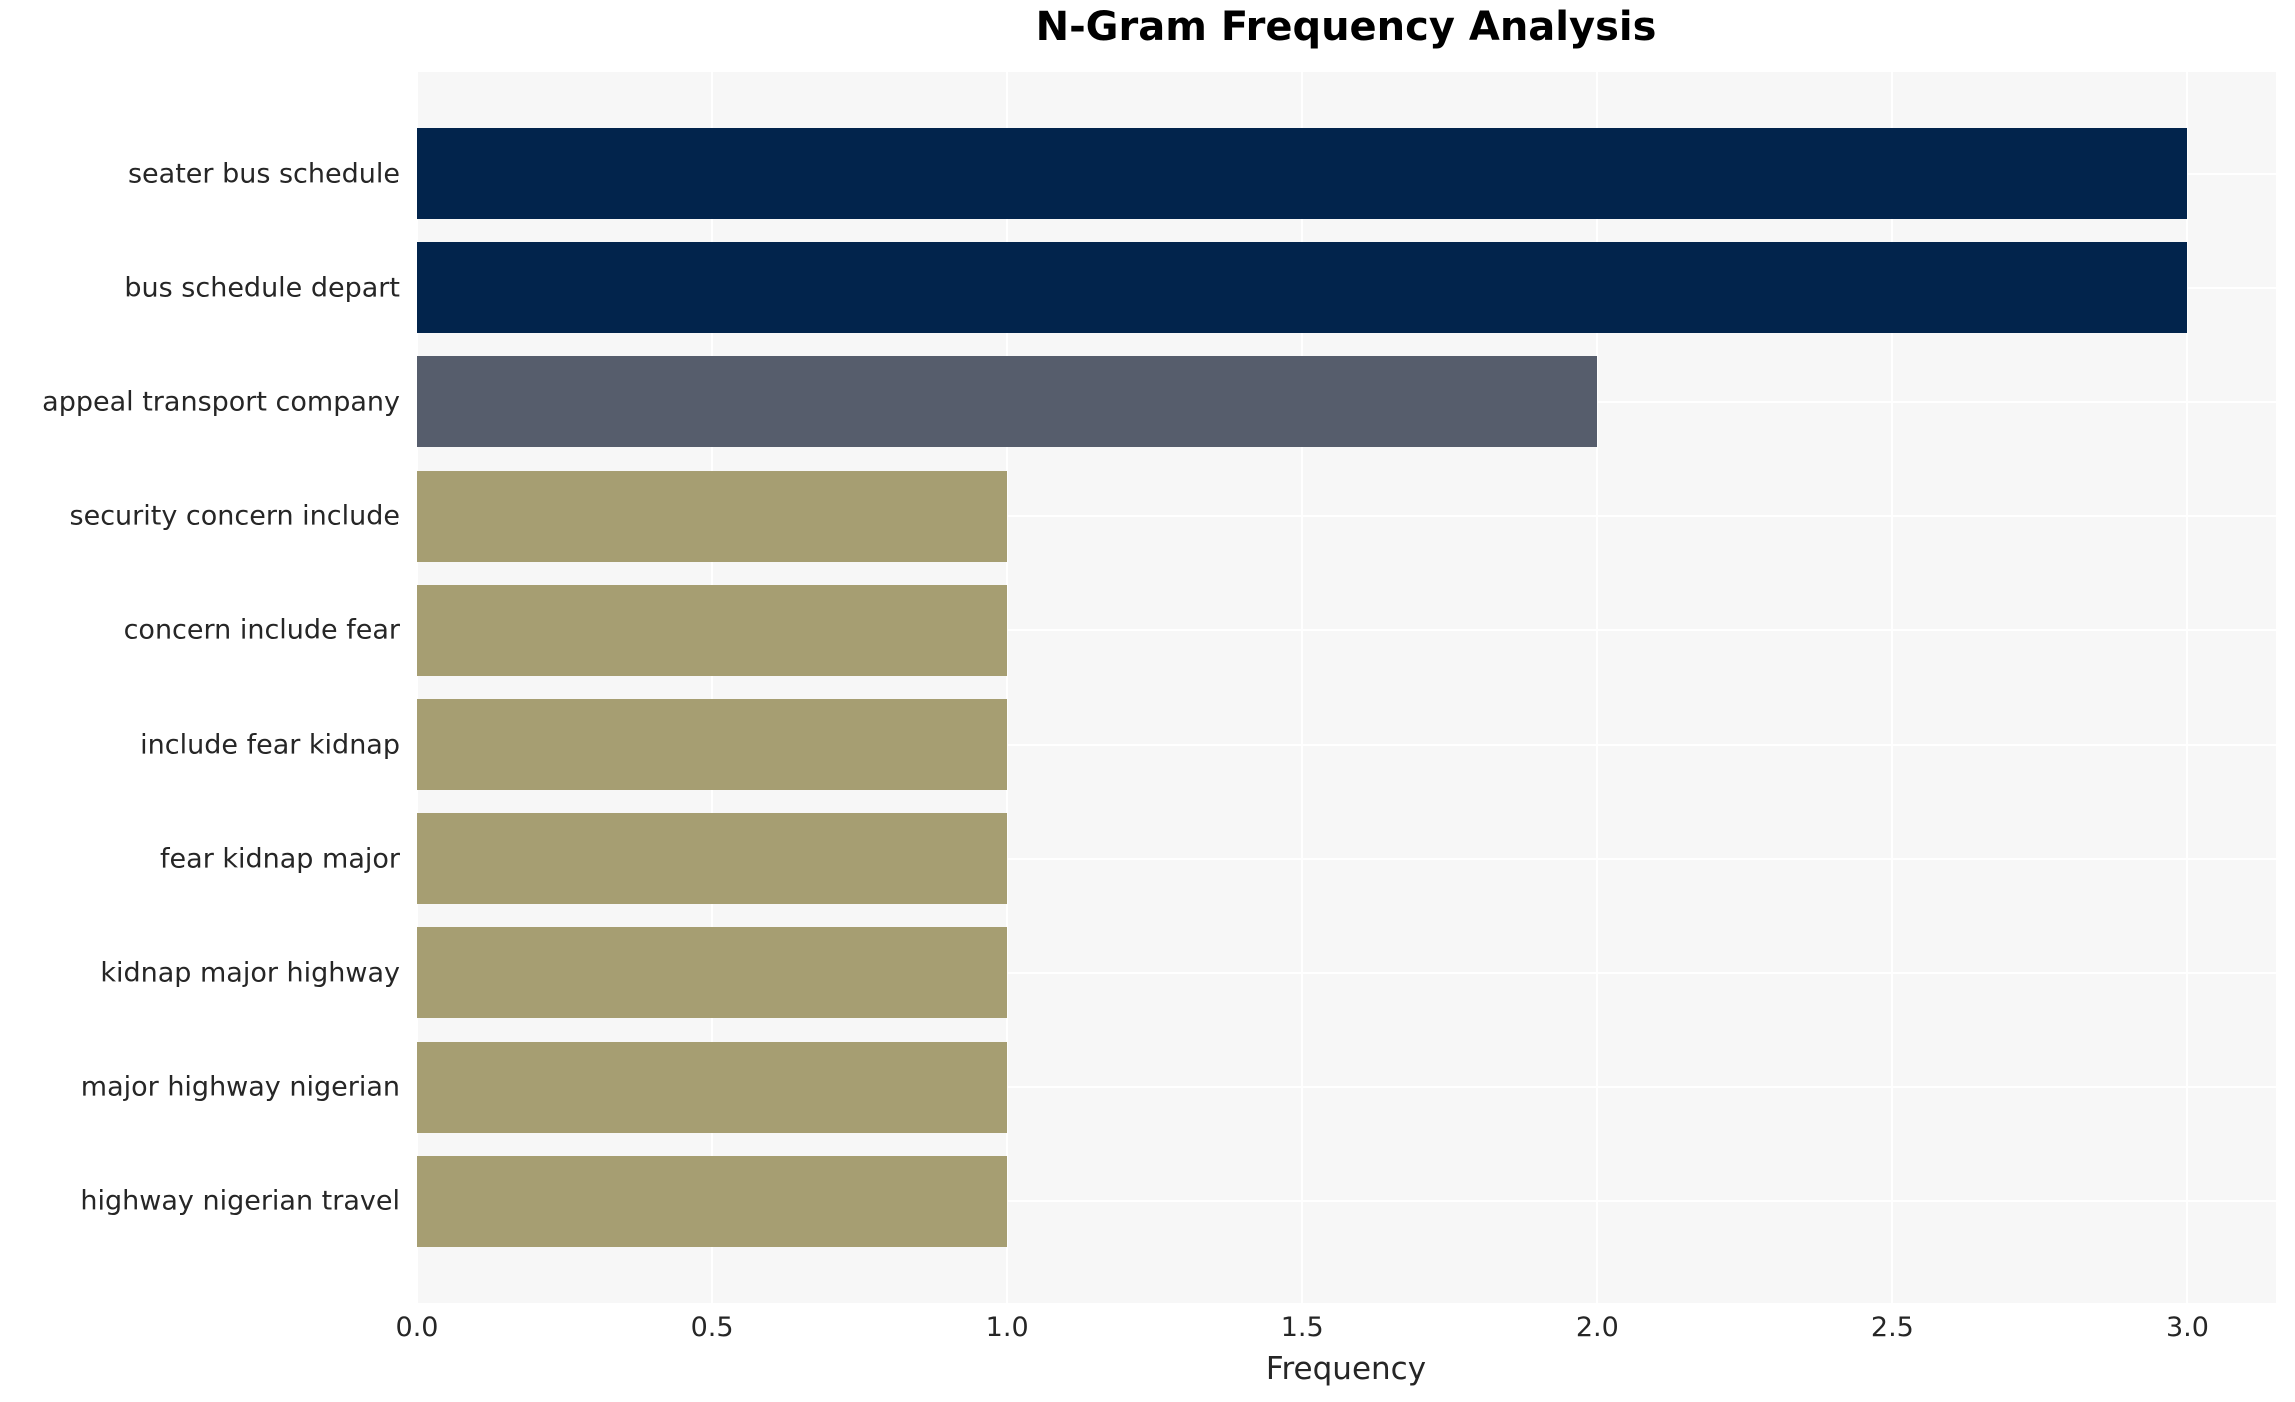  What do you see at coordinates (1346, 27) in the screenshot?
I see `chart-title: N-Gram Frequency Analysis` at bounding box center [1346, 27].